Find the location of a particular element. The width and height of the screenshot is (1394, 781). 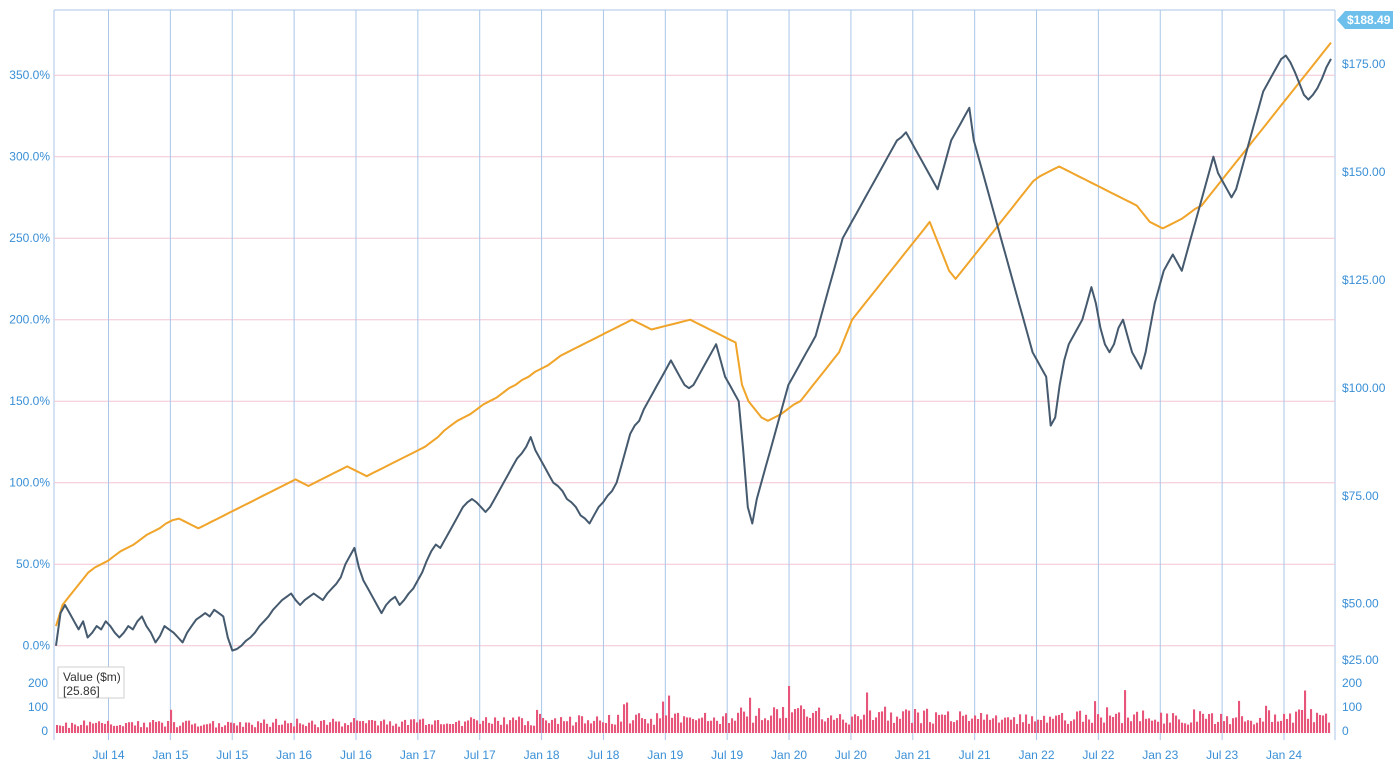

volume-bars is located at coordinates (693, 709).